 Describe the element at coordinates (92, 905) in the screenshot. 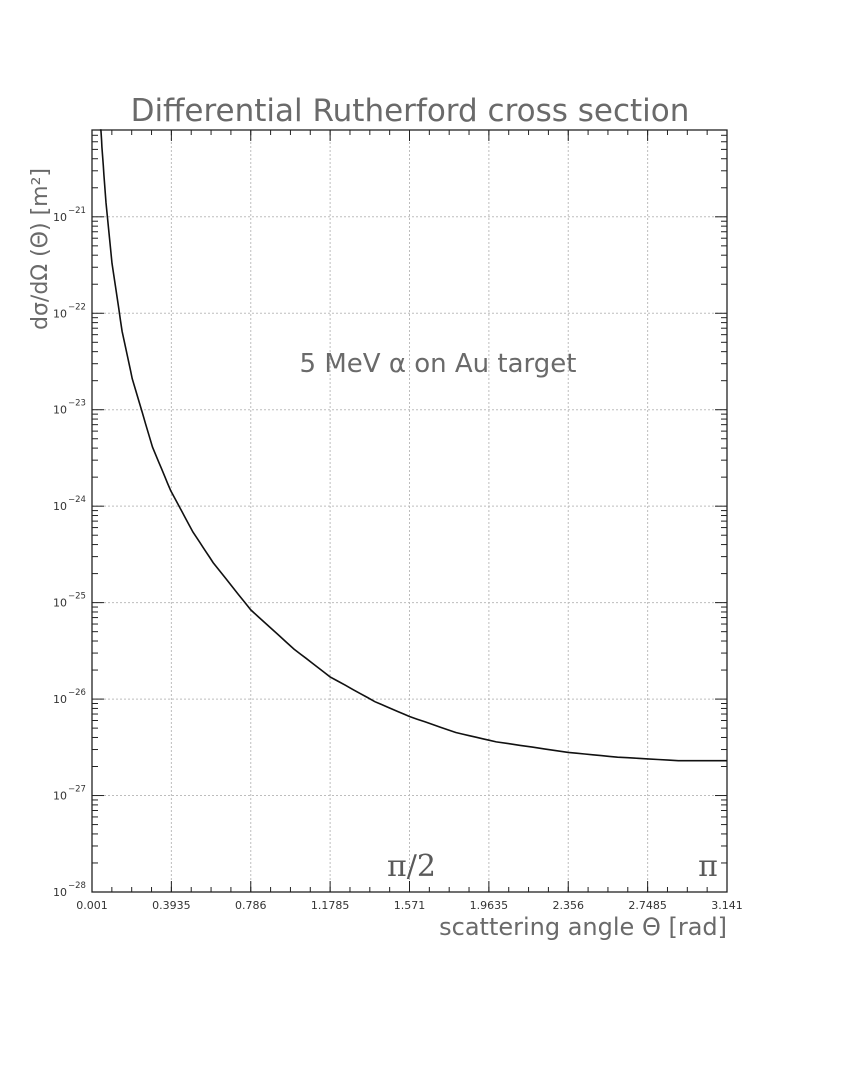

I see `x-tick-label: 0.001` at that location.